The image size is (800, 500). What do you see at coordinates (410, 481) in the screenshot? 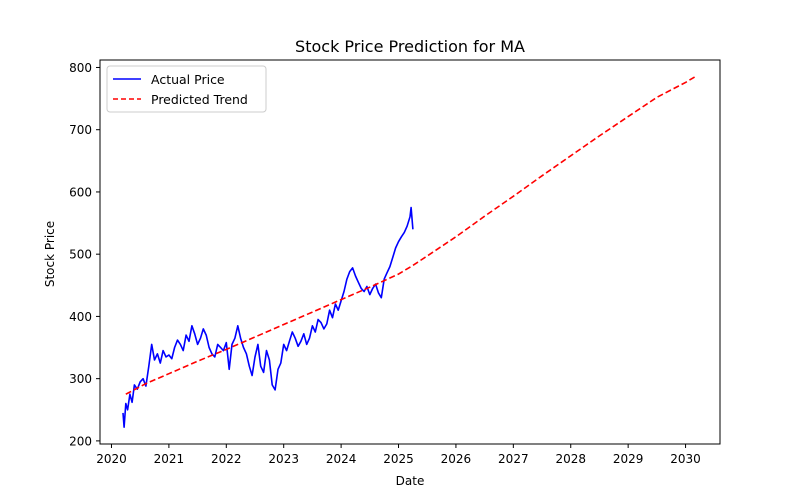
I see `x-axis-label: Date` at bounding box center [410, 481].